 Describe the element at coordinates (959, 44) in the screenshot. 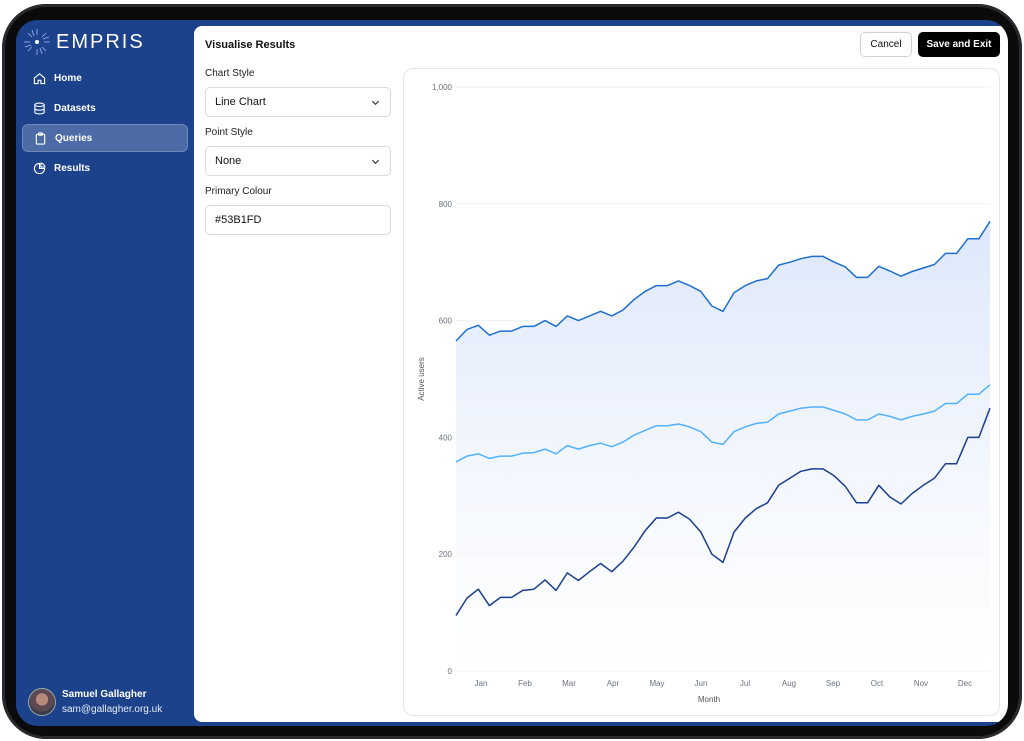

I see `save-and-exit-button: Save and Exit` at that location.